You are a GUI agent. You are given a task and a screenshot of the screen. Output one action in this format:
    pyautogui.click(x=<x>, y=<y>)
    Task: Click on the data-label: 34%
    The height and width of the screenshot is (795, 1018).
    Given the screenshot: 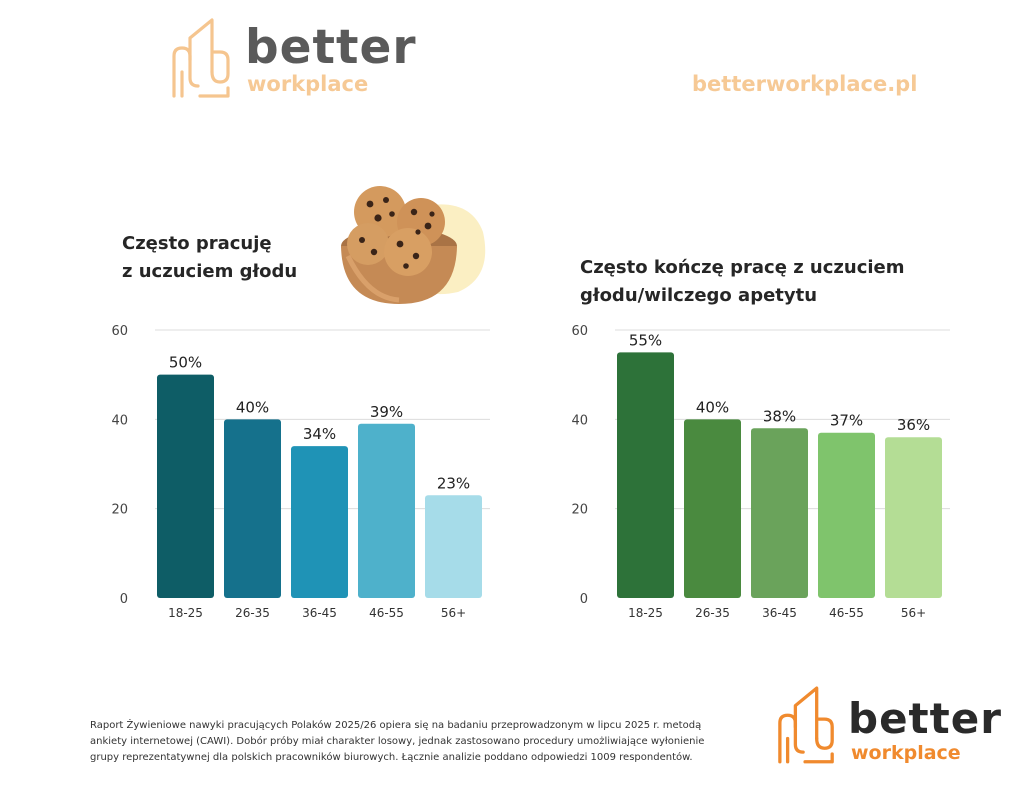 What is the action you would take?
    pyautogui.click(x=319, y=434)
    